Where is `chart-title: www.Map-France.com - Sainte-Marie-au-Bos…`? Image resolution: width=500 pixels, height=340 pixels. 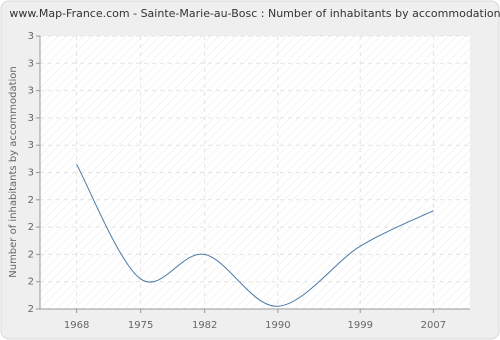
chart-title: www.Map-France.com - Sainte-Marie-au-Bos… is located at coordinates (254, 13).